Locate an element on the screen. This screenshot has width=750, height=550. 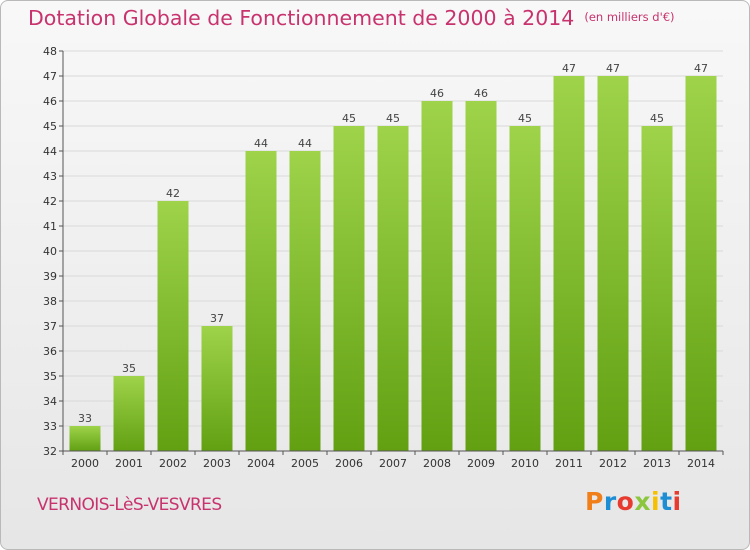
y-tick-label: 42 is located at coordinates (50, 201).